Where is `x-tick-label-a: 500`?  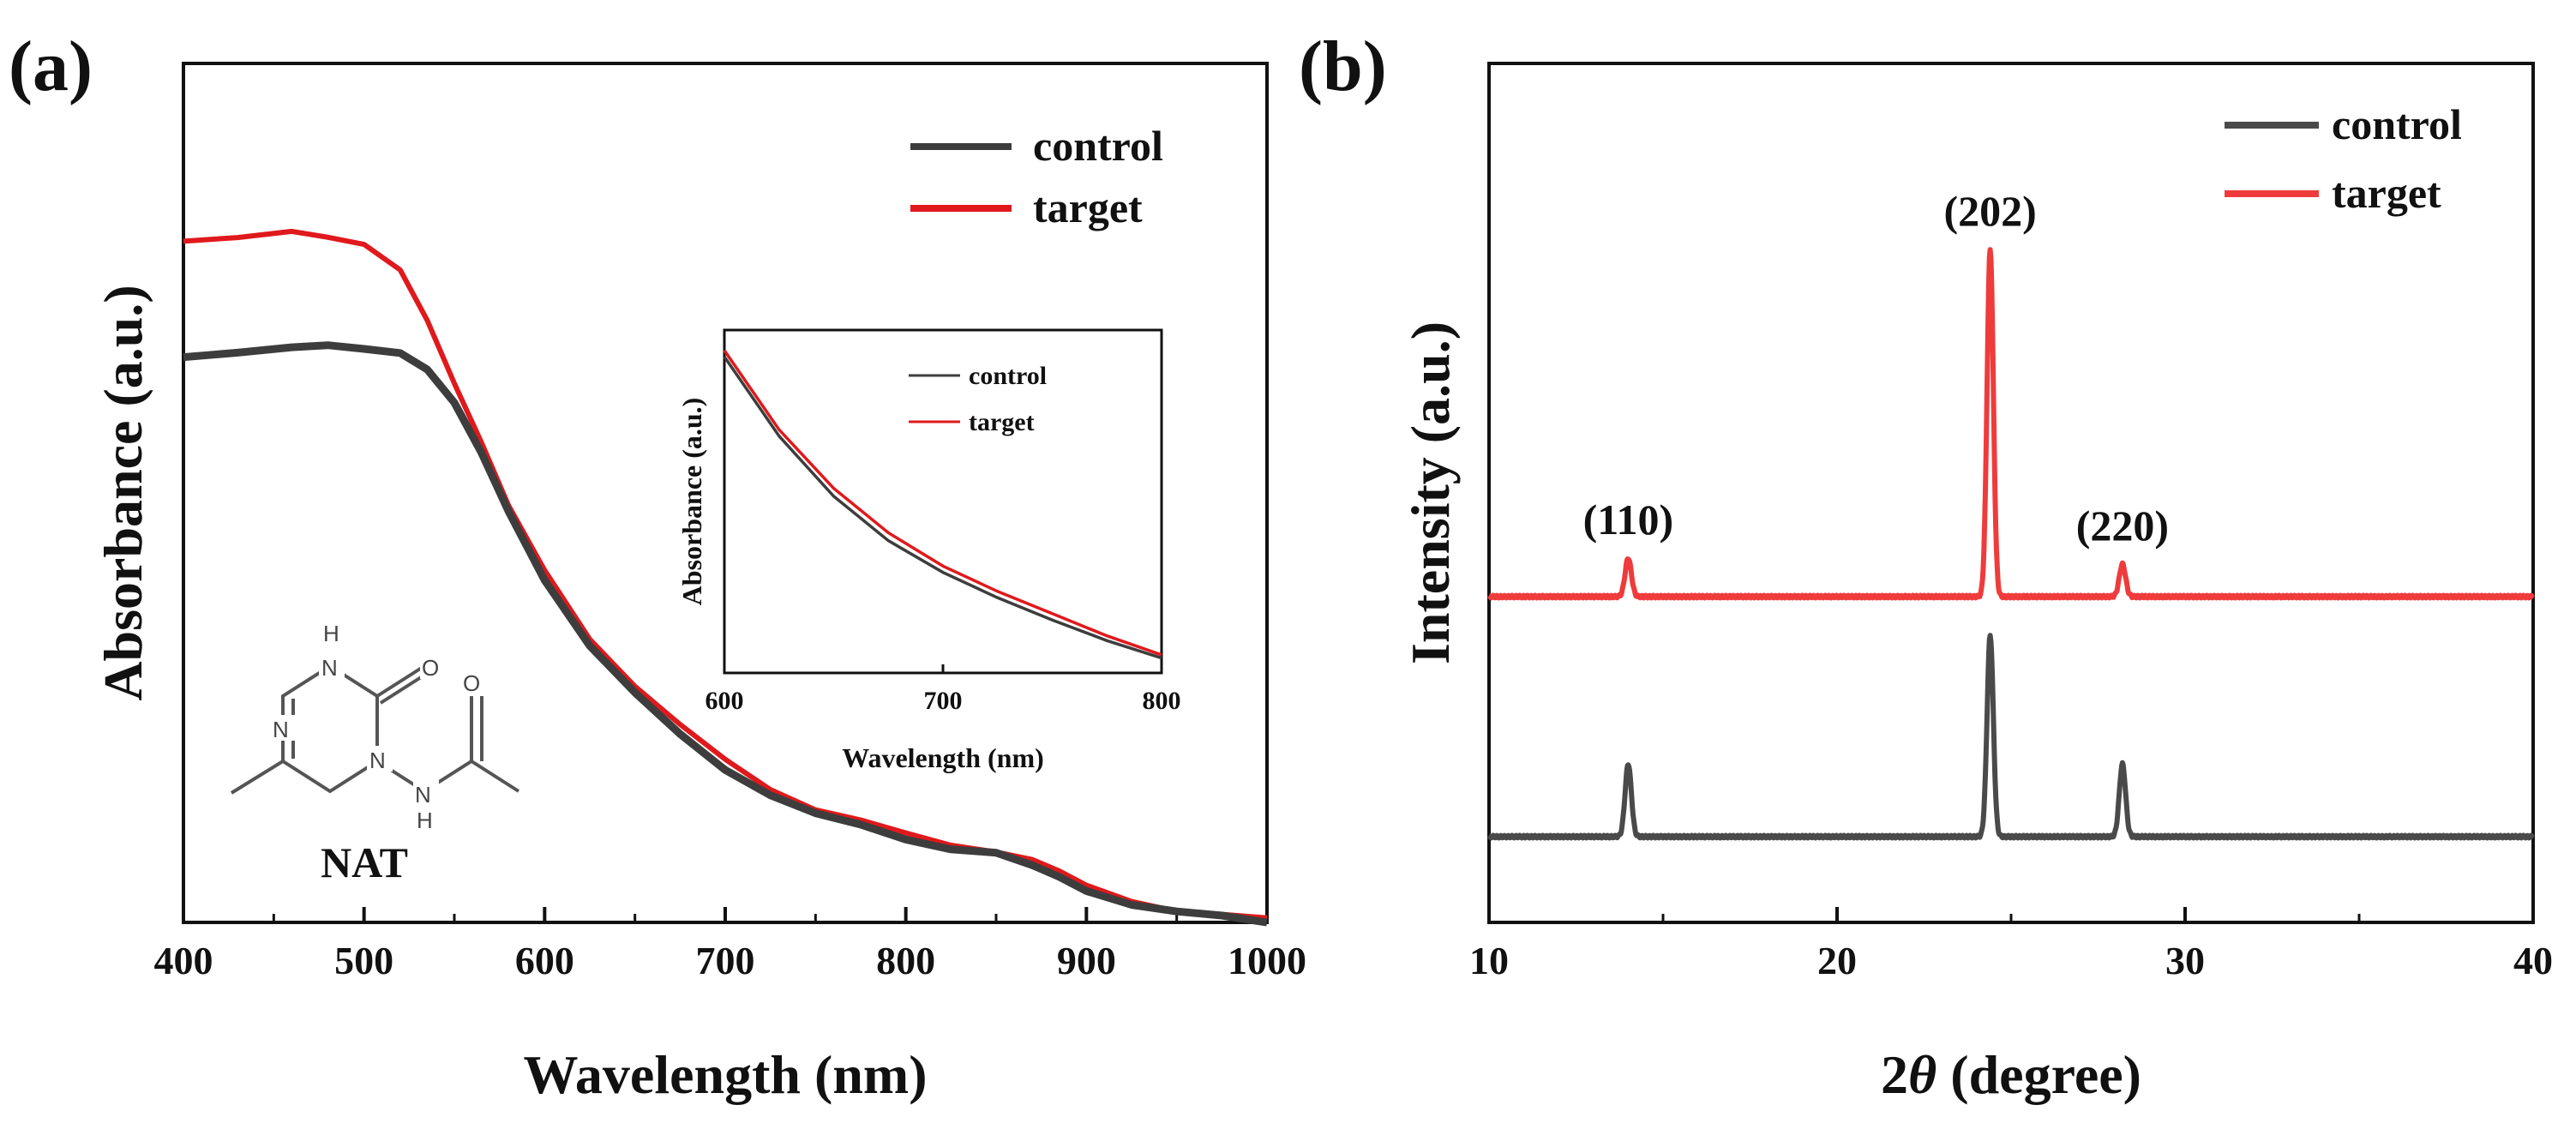
x-tick-label-a: 500 is located at coordinates (363, 960).